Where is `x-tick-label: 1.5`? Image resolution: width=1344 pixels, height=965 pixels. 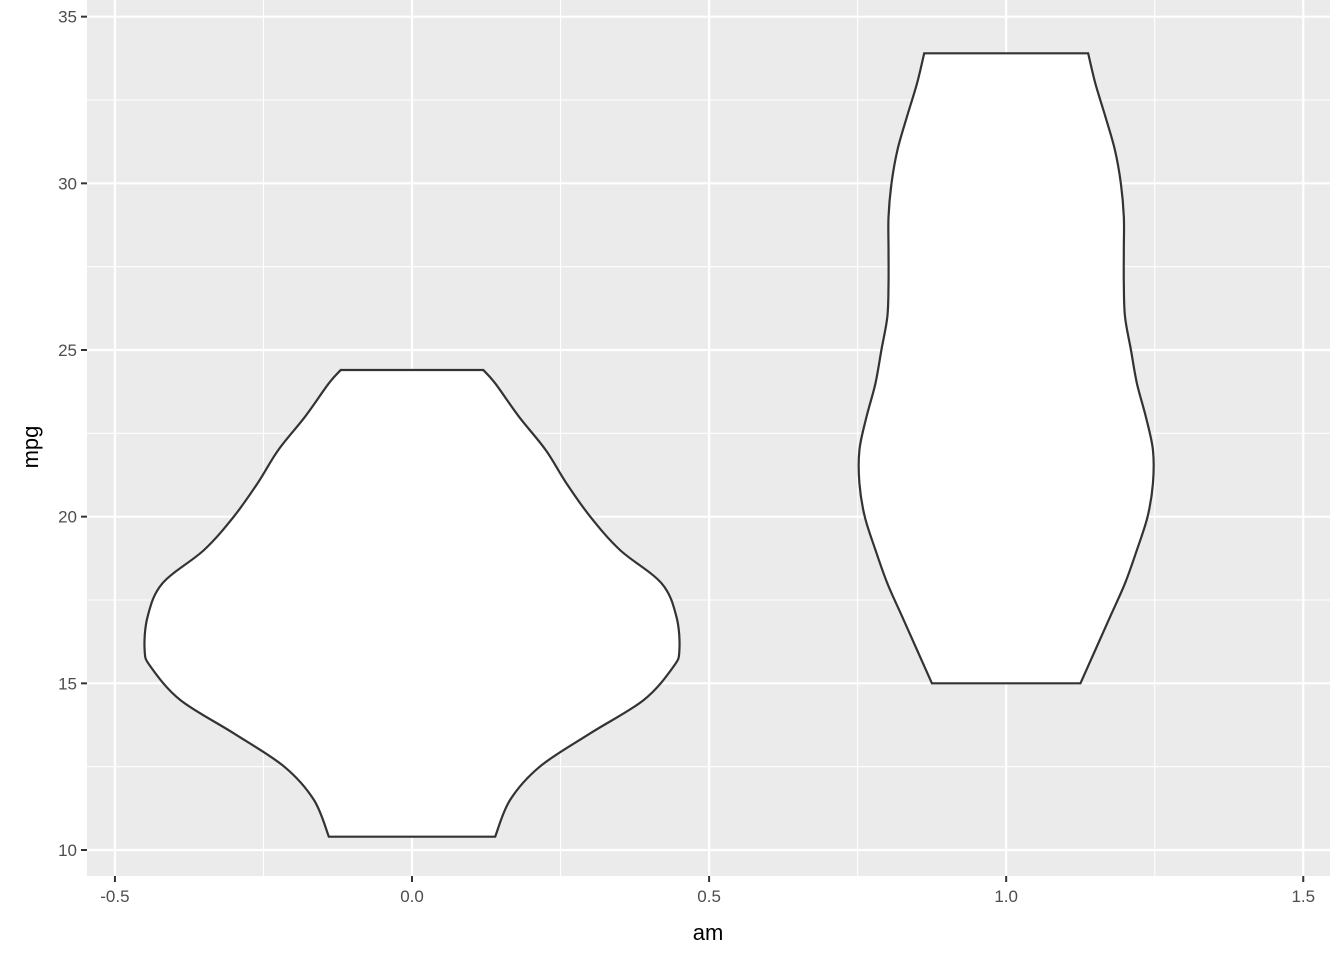 x-tick-label: 1.5 is located at coordinates (1303, 896).